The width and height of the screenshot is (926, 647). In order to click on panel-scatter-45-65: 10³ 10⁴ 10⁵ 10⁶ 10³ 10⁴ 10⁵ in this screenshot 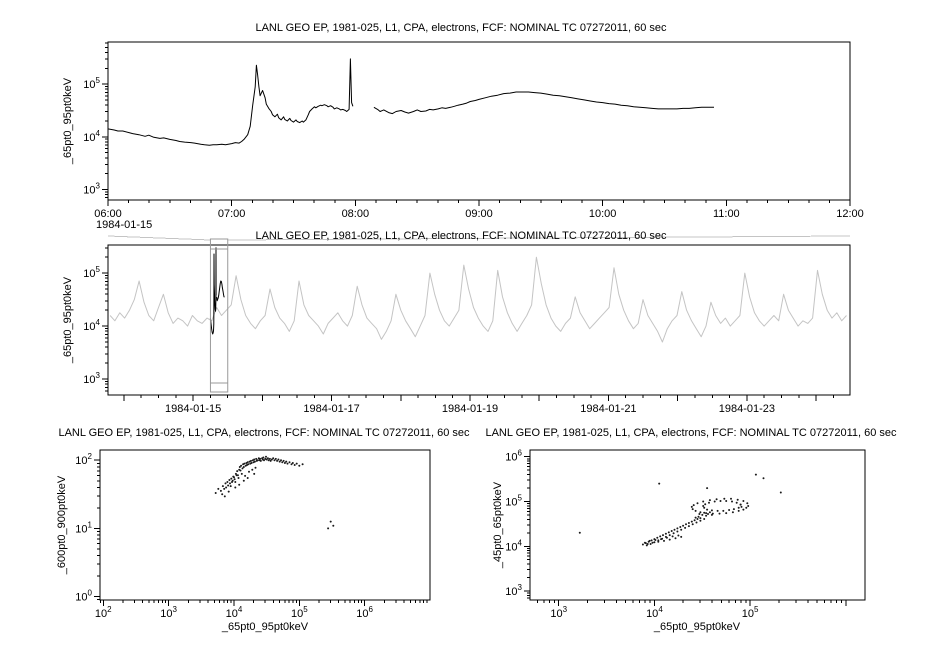, I will do `click(685, 534)`.